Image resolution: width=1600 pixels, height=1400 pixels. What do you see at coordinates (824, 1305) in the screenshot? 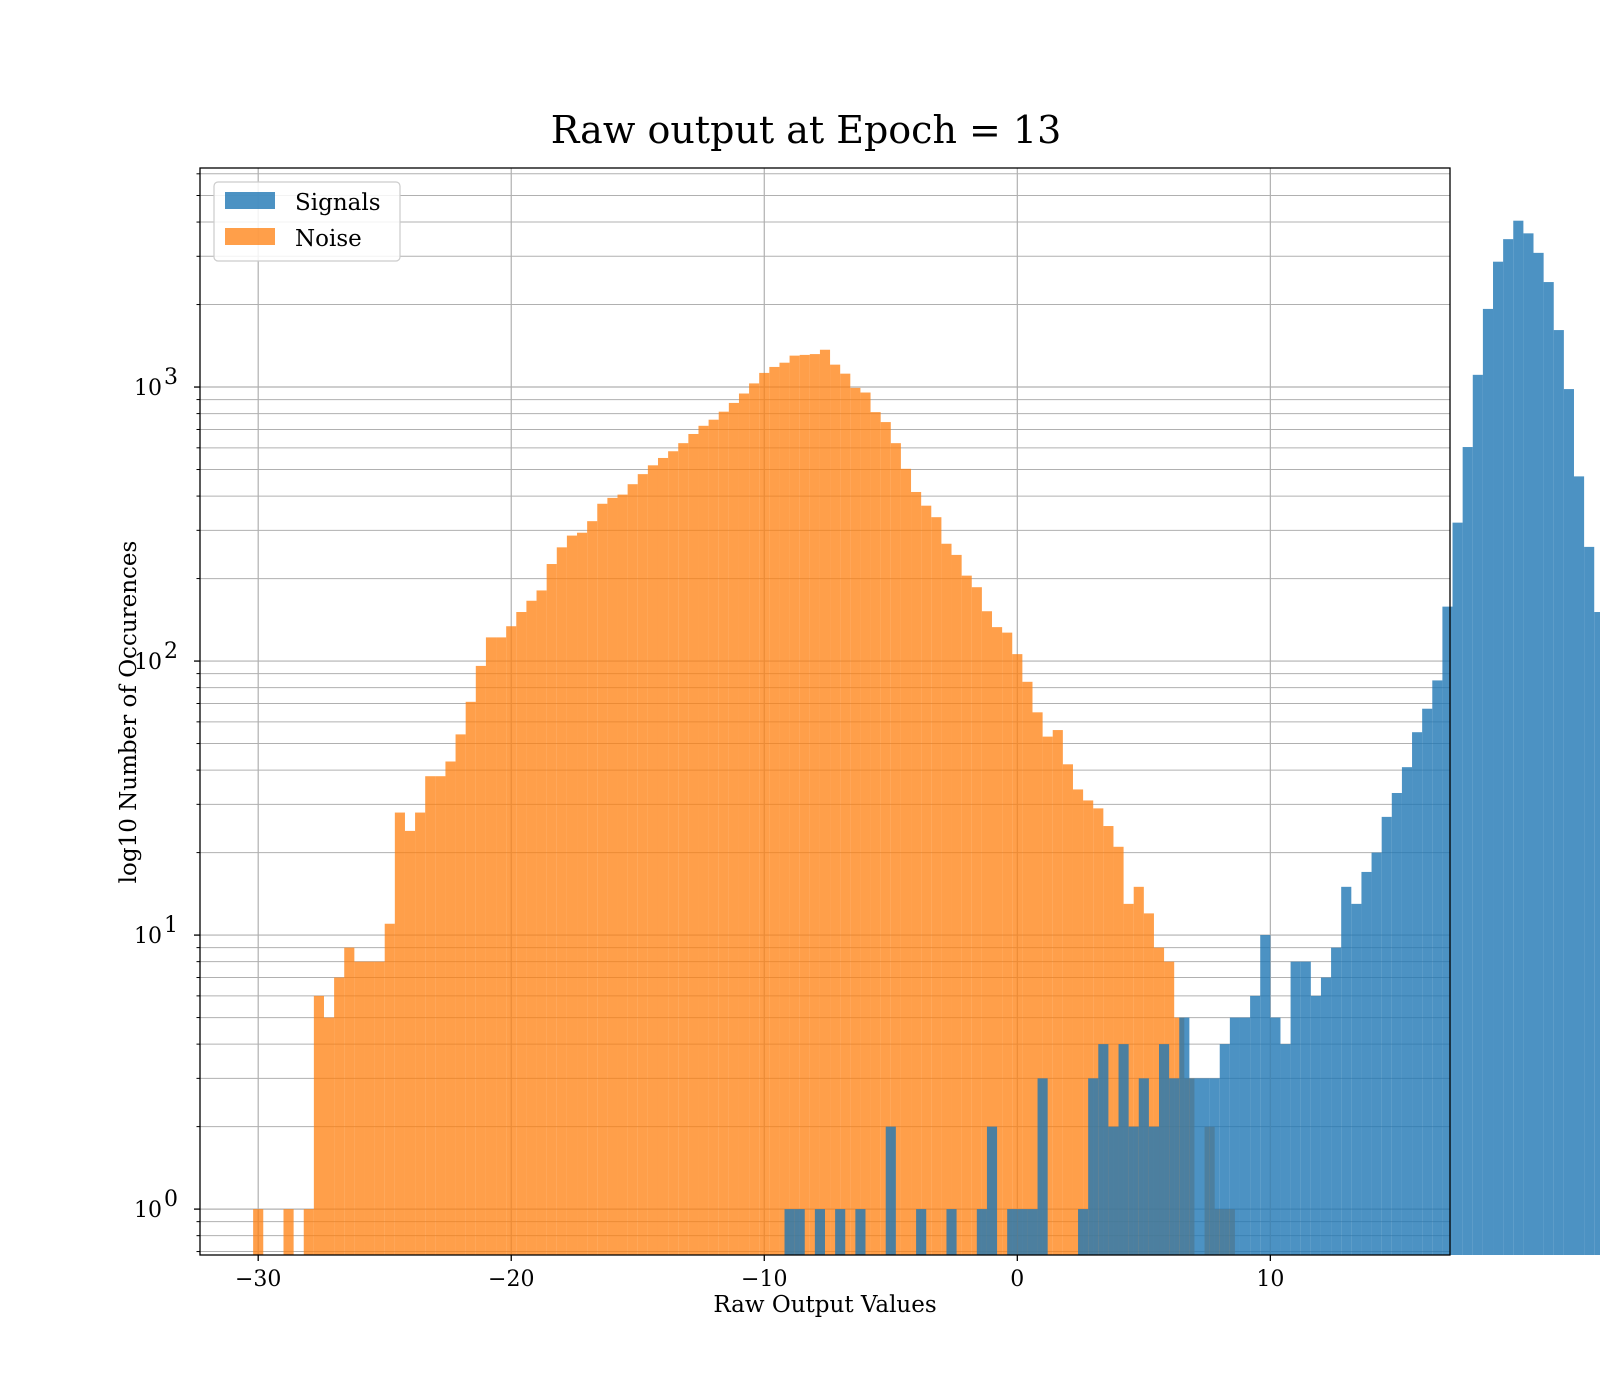
I see `x-axis-label: Raw Output Values` at bounding box center [824, 1305].